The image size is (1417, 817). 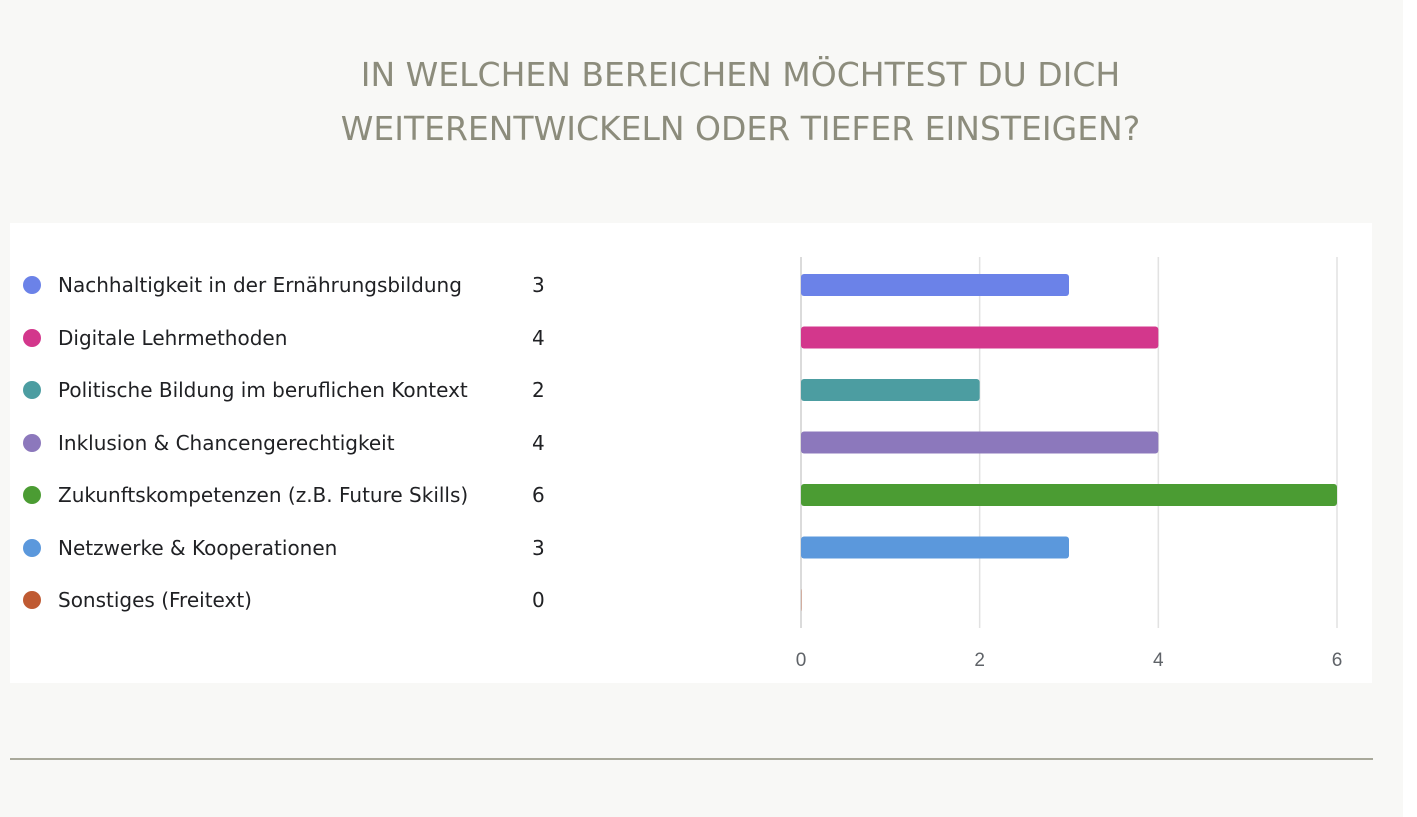 I want to click on x-tick-label: 2, so click(x=979, y=660).